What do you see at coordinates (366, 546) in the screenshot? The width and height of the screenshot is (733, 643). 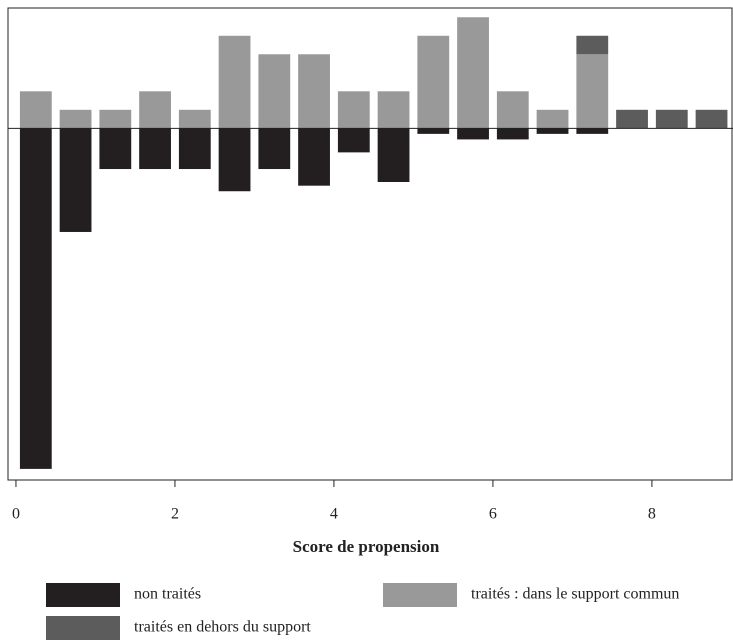 I see `x-axis-title: Score de propension` at bounding box center [366, 546].